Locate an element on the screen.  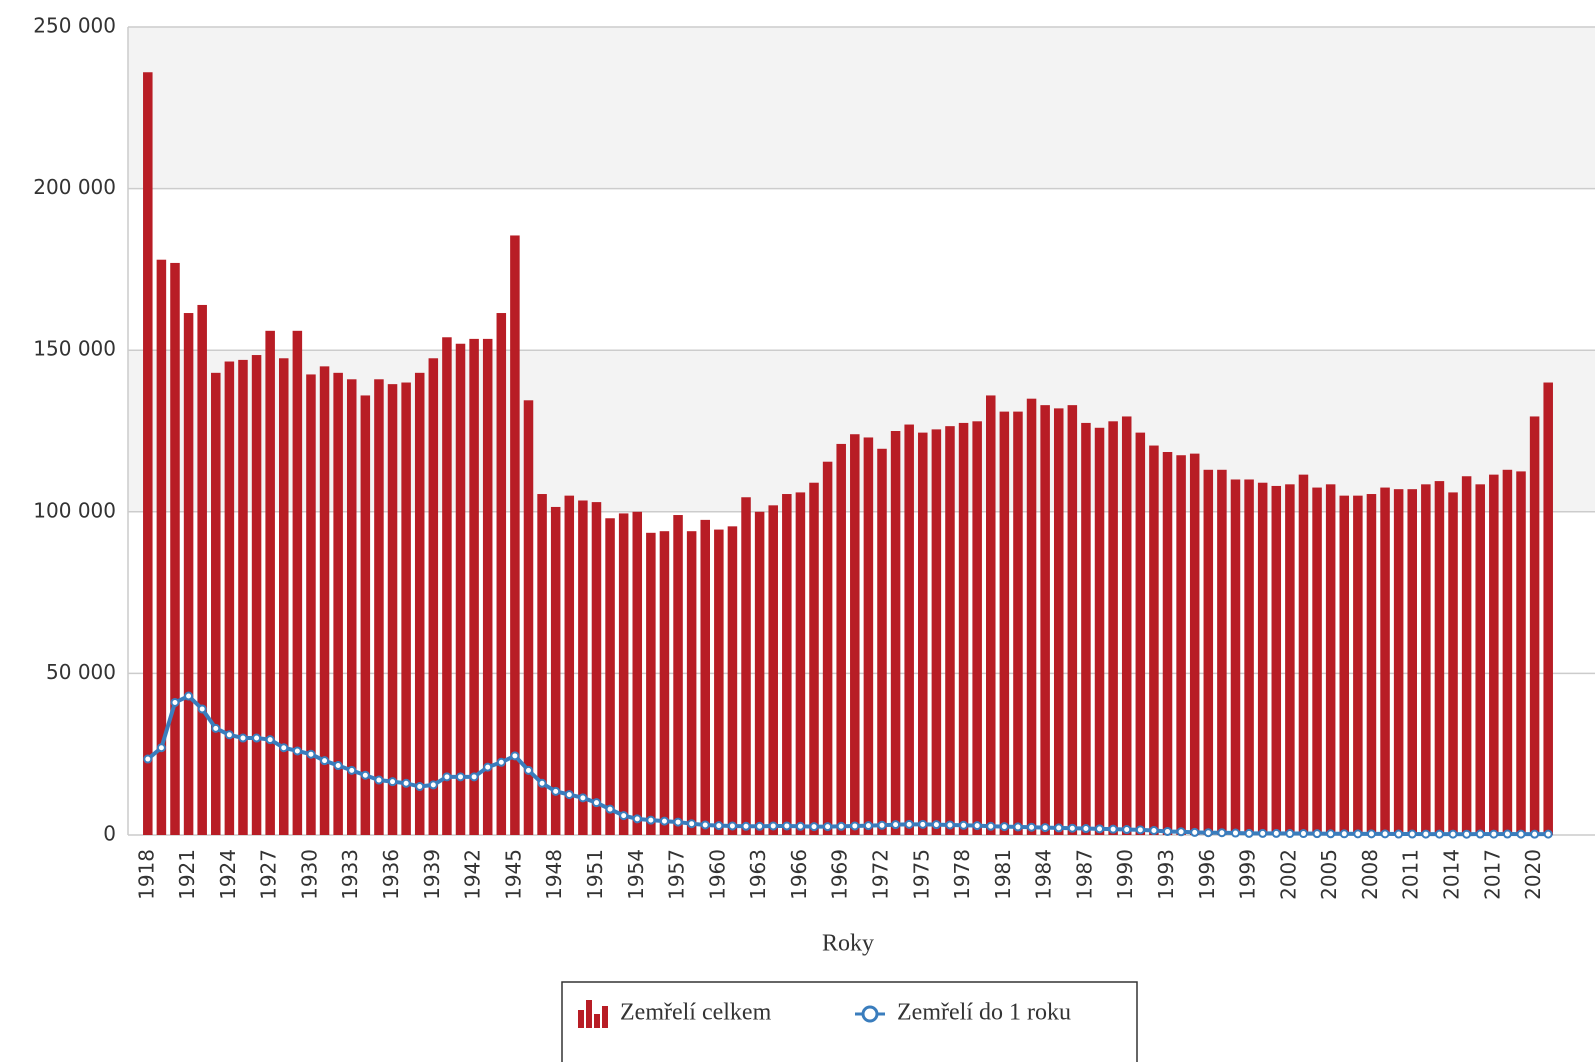
grid-band is located at coordinates (861, 431).